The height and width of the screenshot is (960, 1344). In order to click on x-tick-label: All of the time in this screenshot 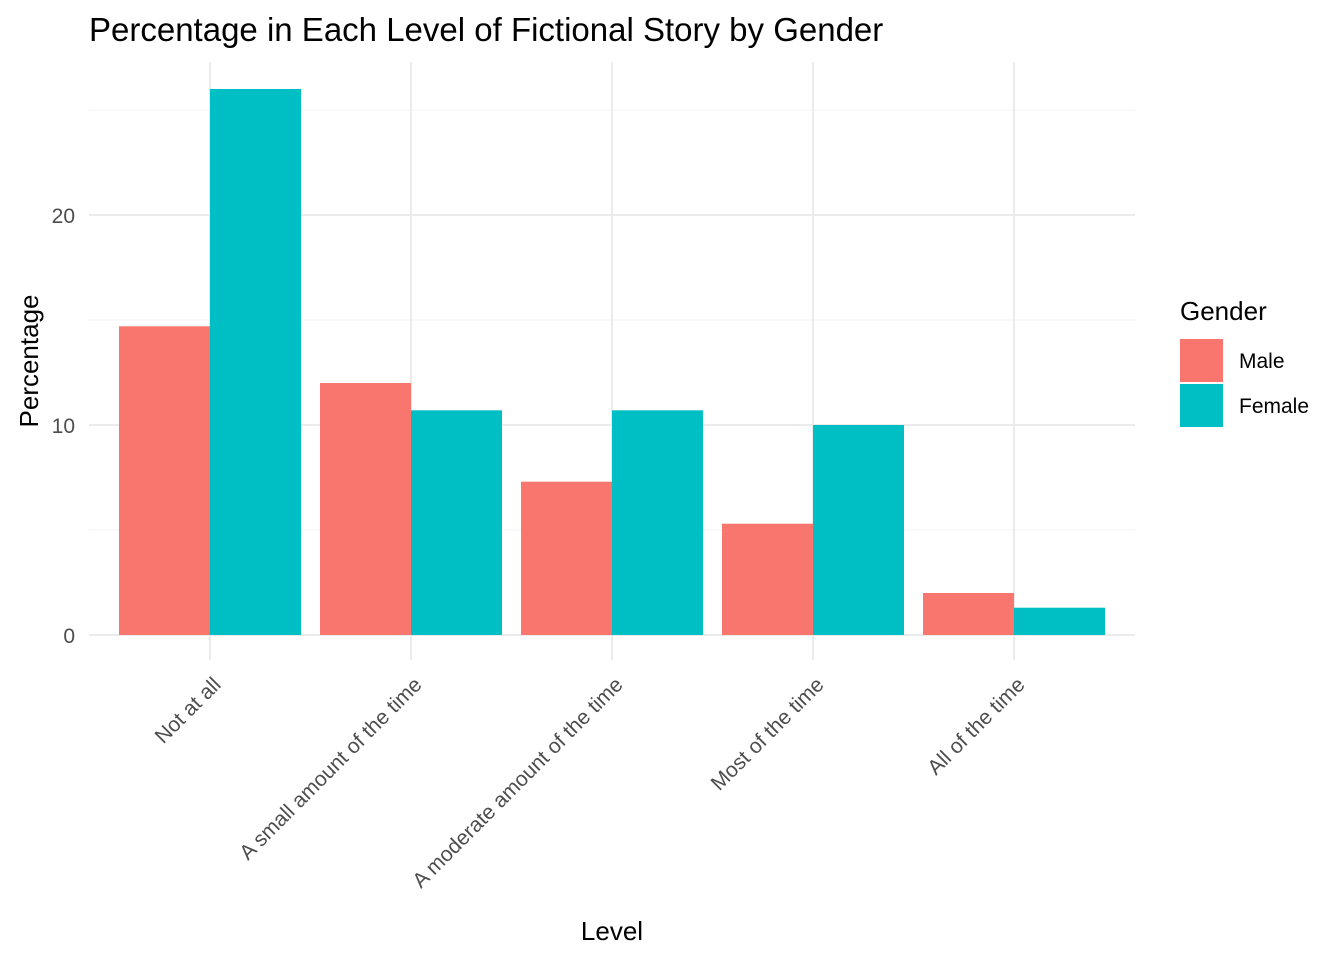, I will do `click(976, 726)`.